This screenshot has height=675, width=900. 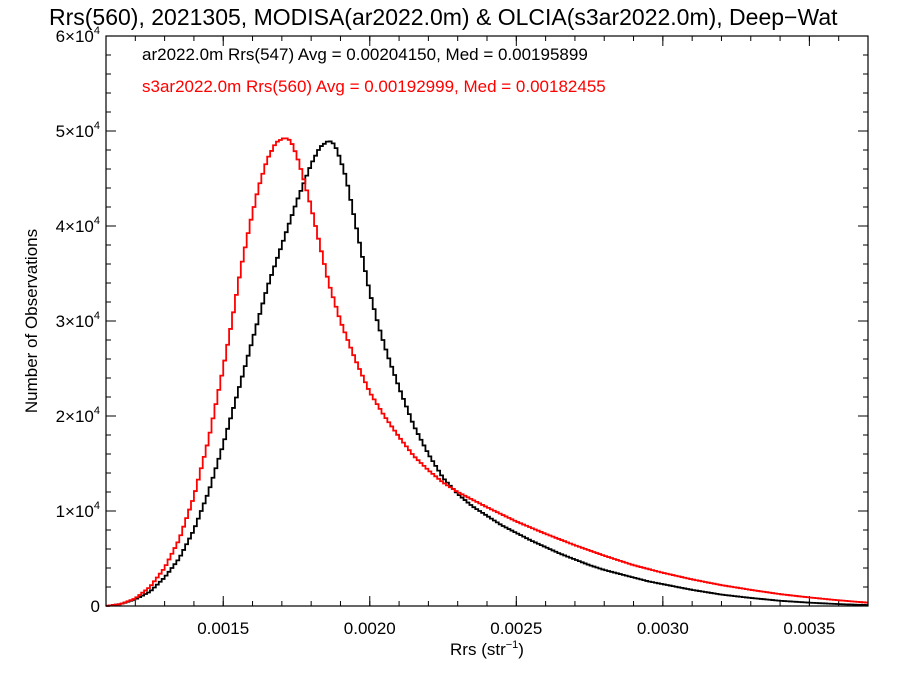 I want to click on y-tick-label-base: 0, so click(x=95, y=606).